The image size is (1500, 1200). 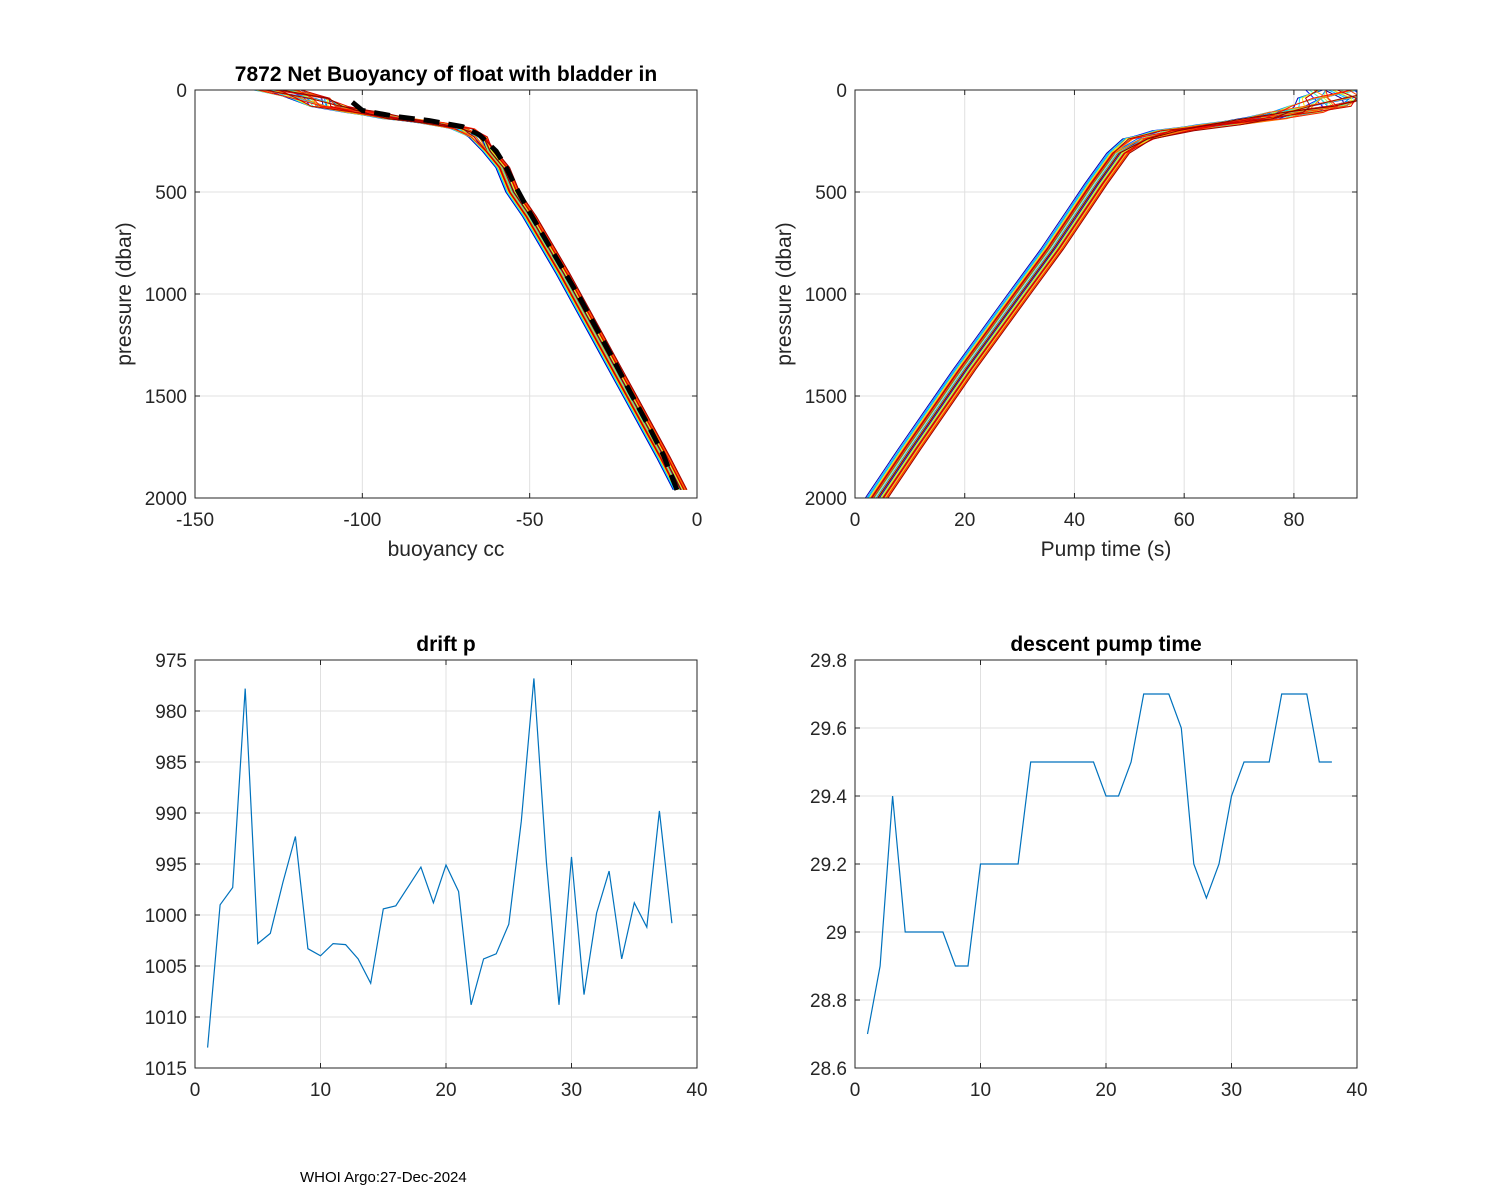 What do you see at coordinates (515, 295) in the screenshot?
I see `mean-profile-line` at bounding box center [515, 295].